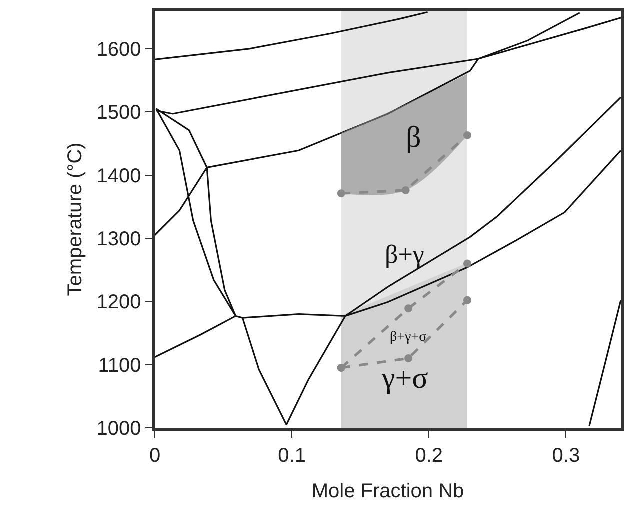 Image resolution: width=627 pixels, height=525 pixels. I want to click on x-tick-label: 0, so click(155, 455).